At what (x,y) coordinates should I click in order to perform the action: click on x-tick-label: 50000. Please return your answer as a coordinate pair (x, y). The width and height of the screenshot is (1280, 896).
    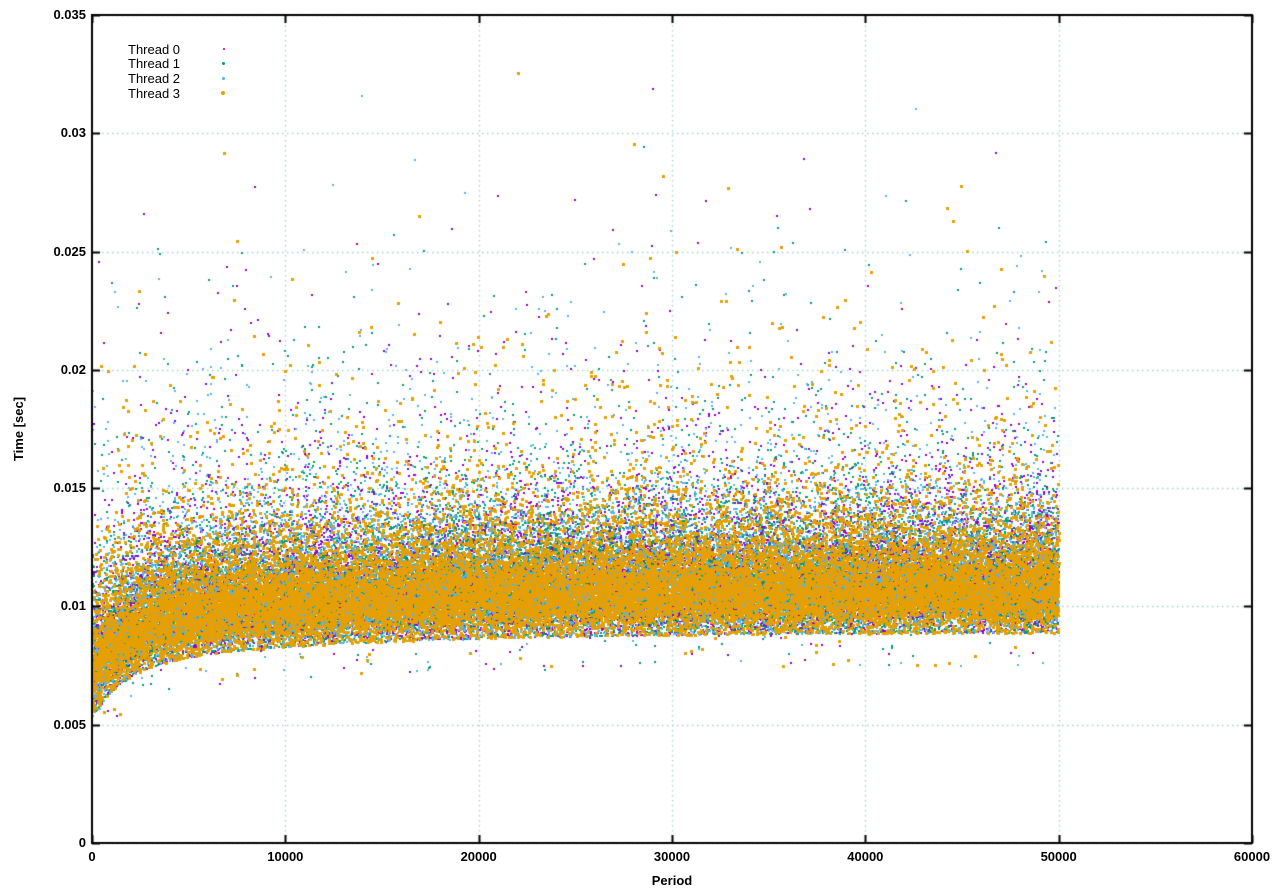
    Looking at the image, I should click on (1058, 856).